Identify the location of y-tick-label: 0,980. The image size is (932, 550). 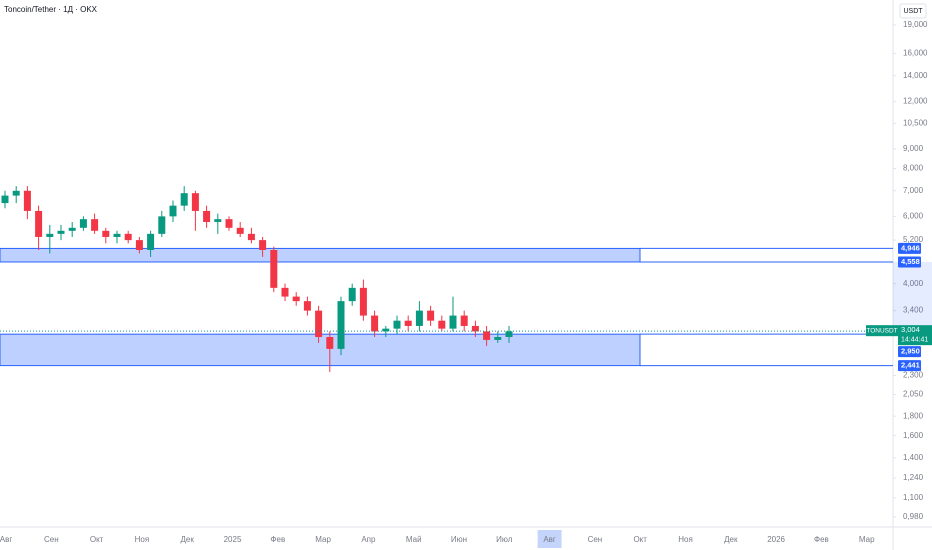
(913, 516).